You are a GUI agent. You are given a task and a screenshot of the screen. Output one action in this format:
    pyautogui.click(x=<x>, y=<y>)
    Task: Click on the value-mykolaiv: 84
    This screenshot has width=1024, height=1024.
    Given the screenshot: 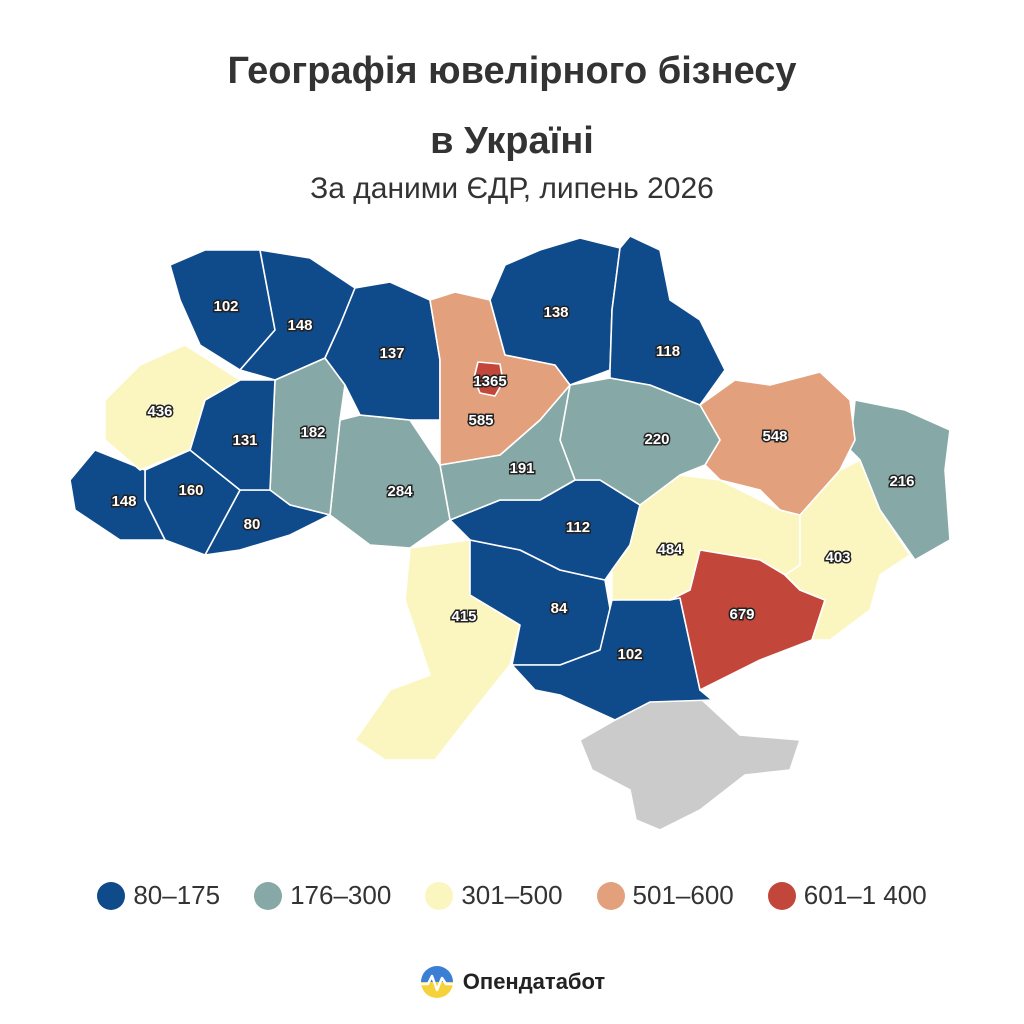 What is the action you would take?
    pyautogui.click(x=559, y=608)
    